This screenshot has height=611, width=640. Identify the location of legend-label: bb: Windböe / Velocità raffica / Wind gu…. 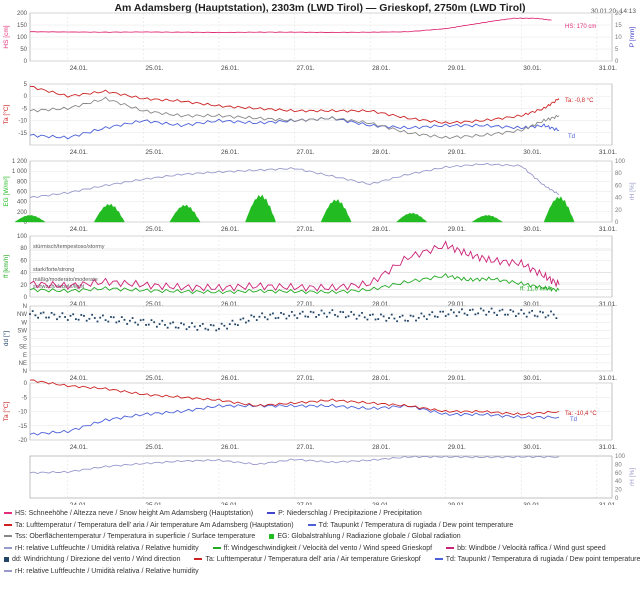
(531, 548).